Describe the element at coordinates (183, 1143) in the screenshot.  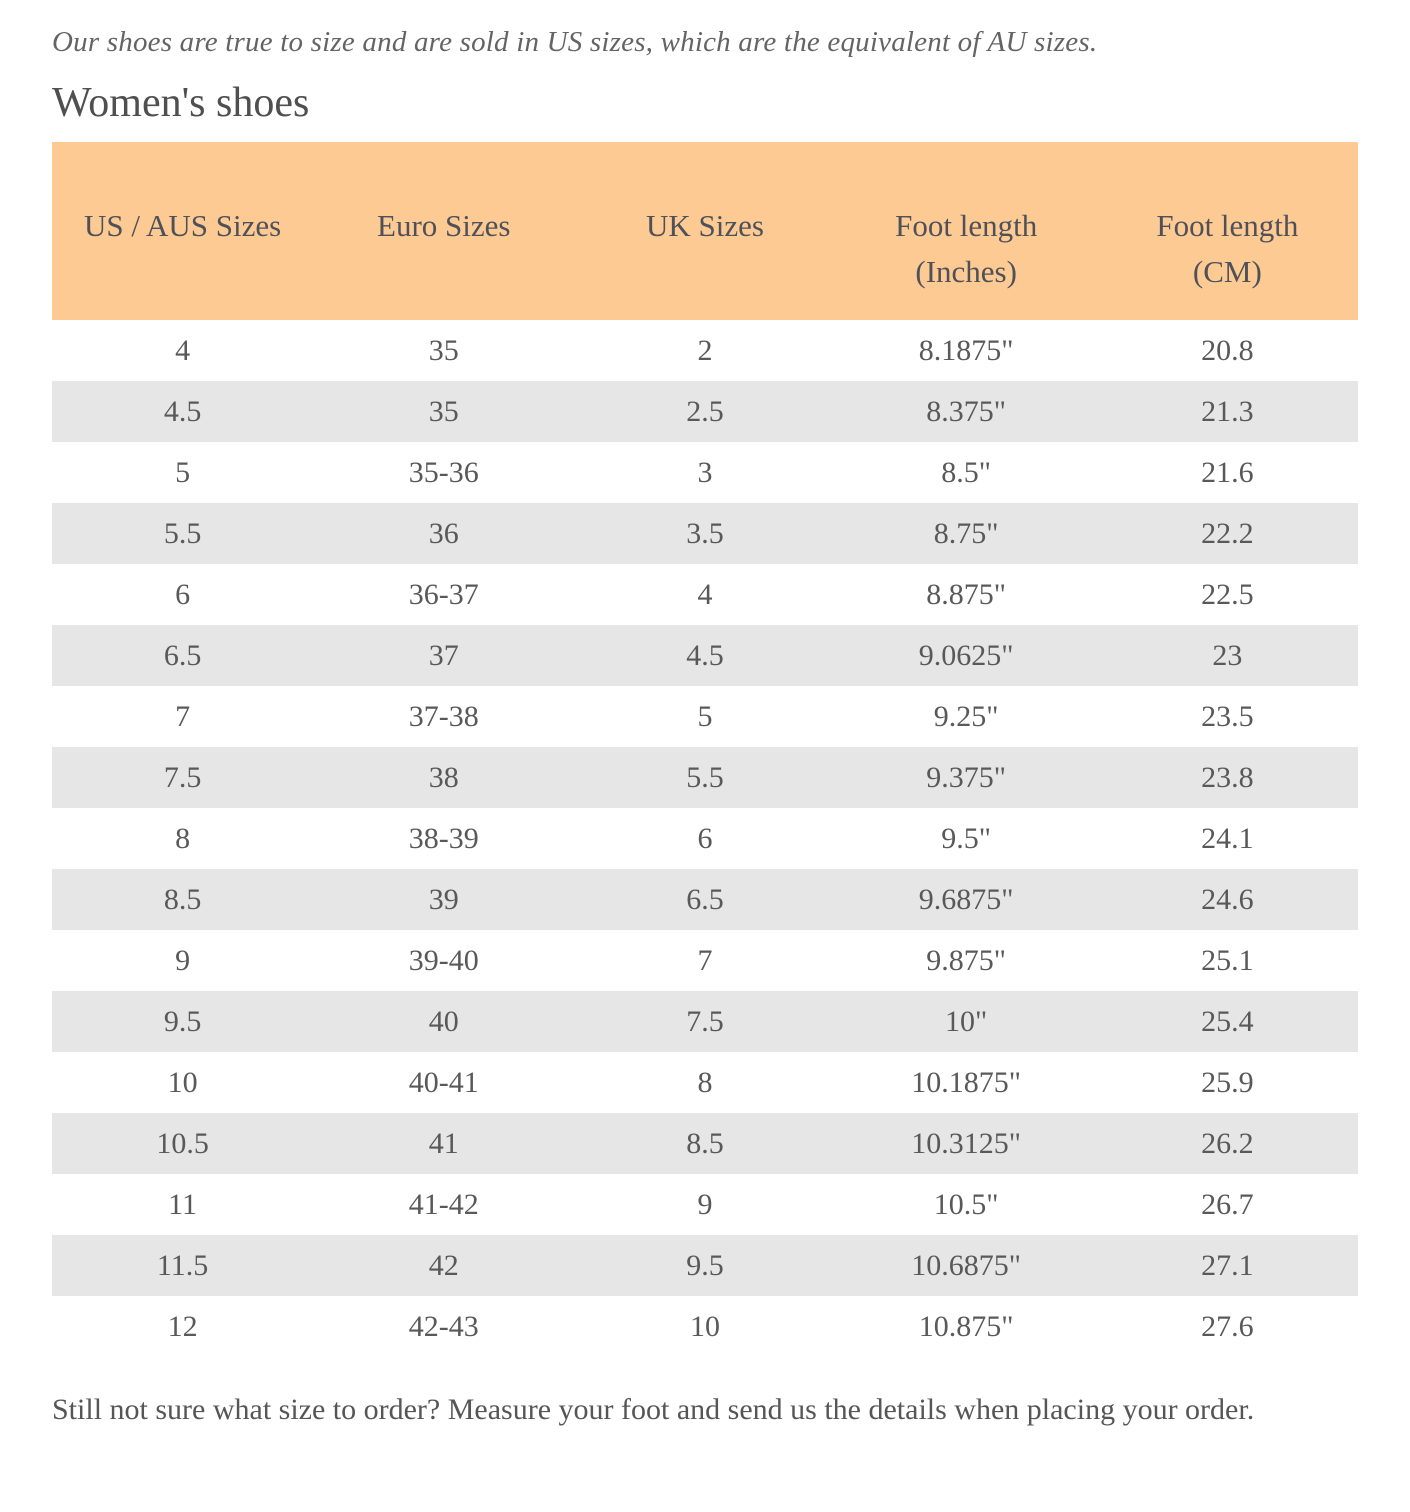
I see `table-cell: 10.5` at that location.